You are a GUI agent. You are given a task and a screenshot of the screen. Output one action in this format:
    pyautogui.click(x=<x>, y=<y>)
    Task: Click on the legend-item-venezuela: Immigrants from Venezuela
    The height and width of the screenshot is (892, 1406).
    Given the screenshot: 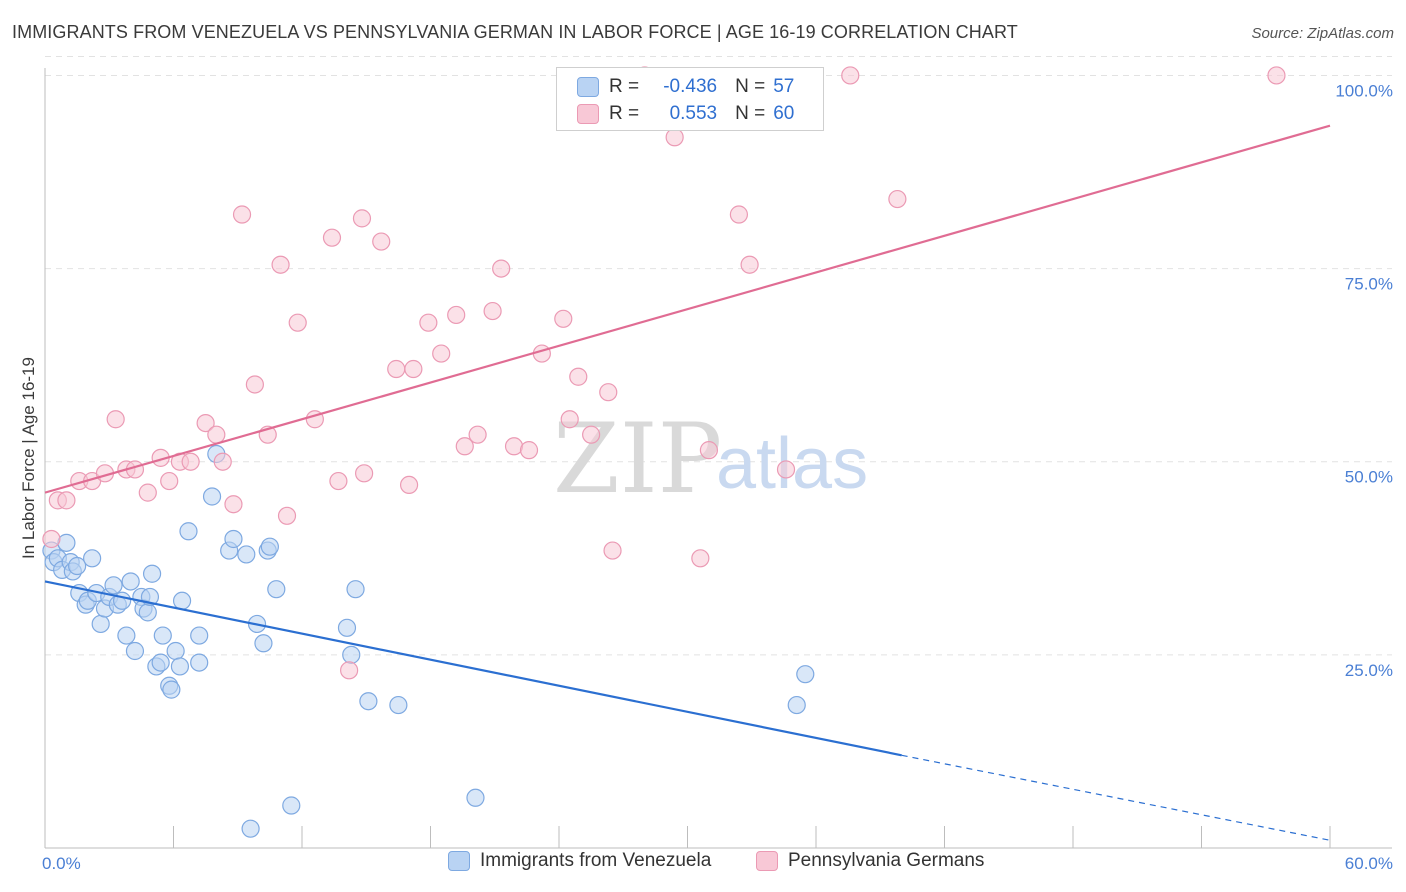 What is the action you would take?
    pyautogui.click(x=579, y=861)
    